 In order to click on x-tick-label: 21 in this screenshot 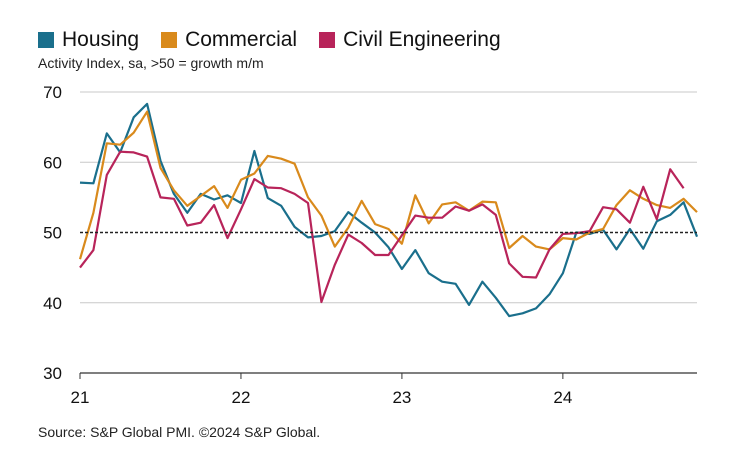, I will do `click(80, 397)`.